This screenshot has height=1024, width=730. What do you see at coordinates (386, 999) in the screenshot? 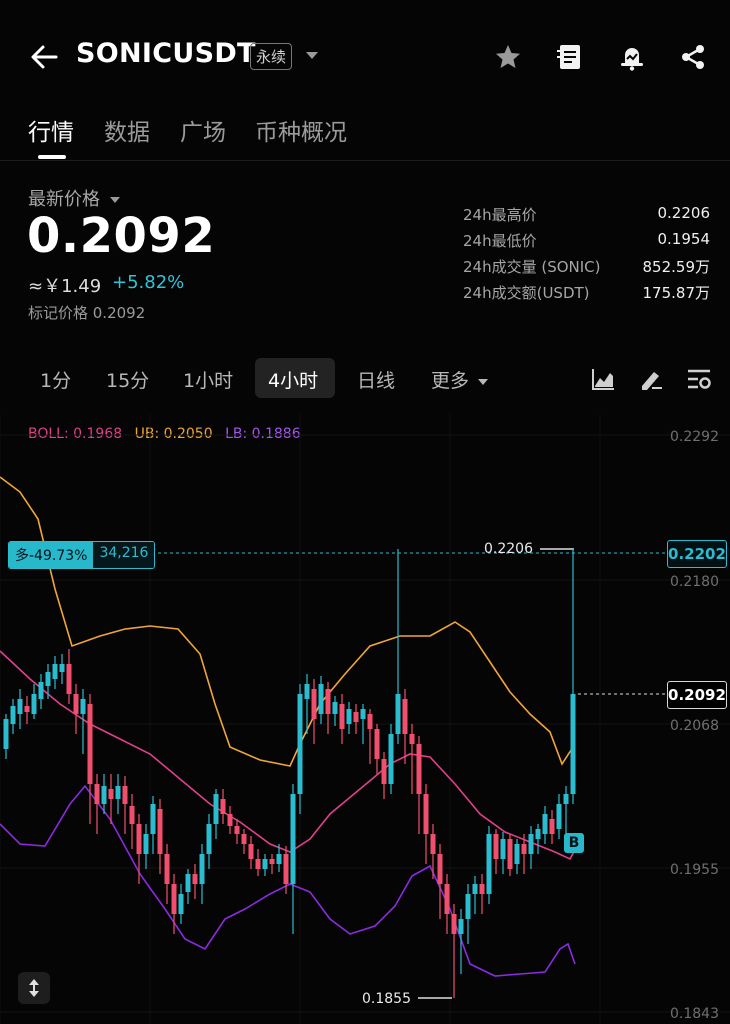
I see `low-marker-label: 0.1855` at bounding box center [386, 999].